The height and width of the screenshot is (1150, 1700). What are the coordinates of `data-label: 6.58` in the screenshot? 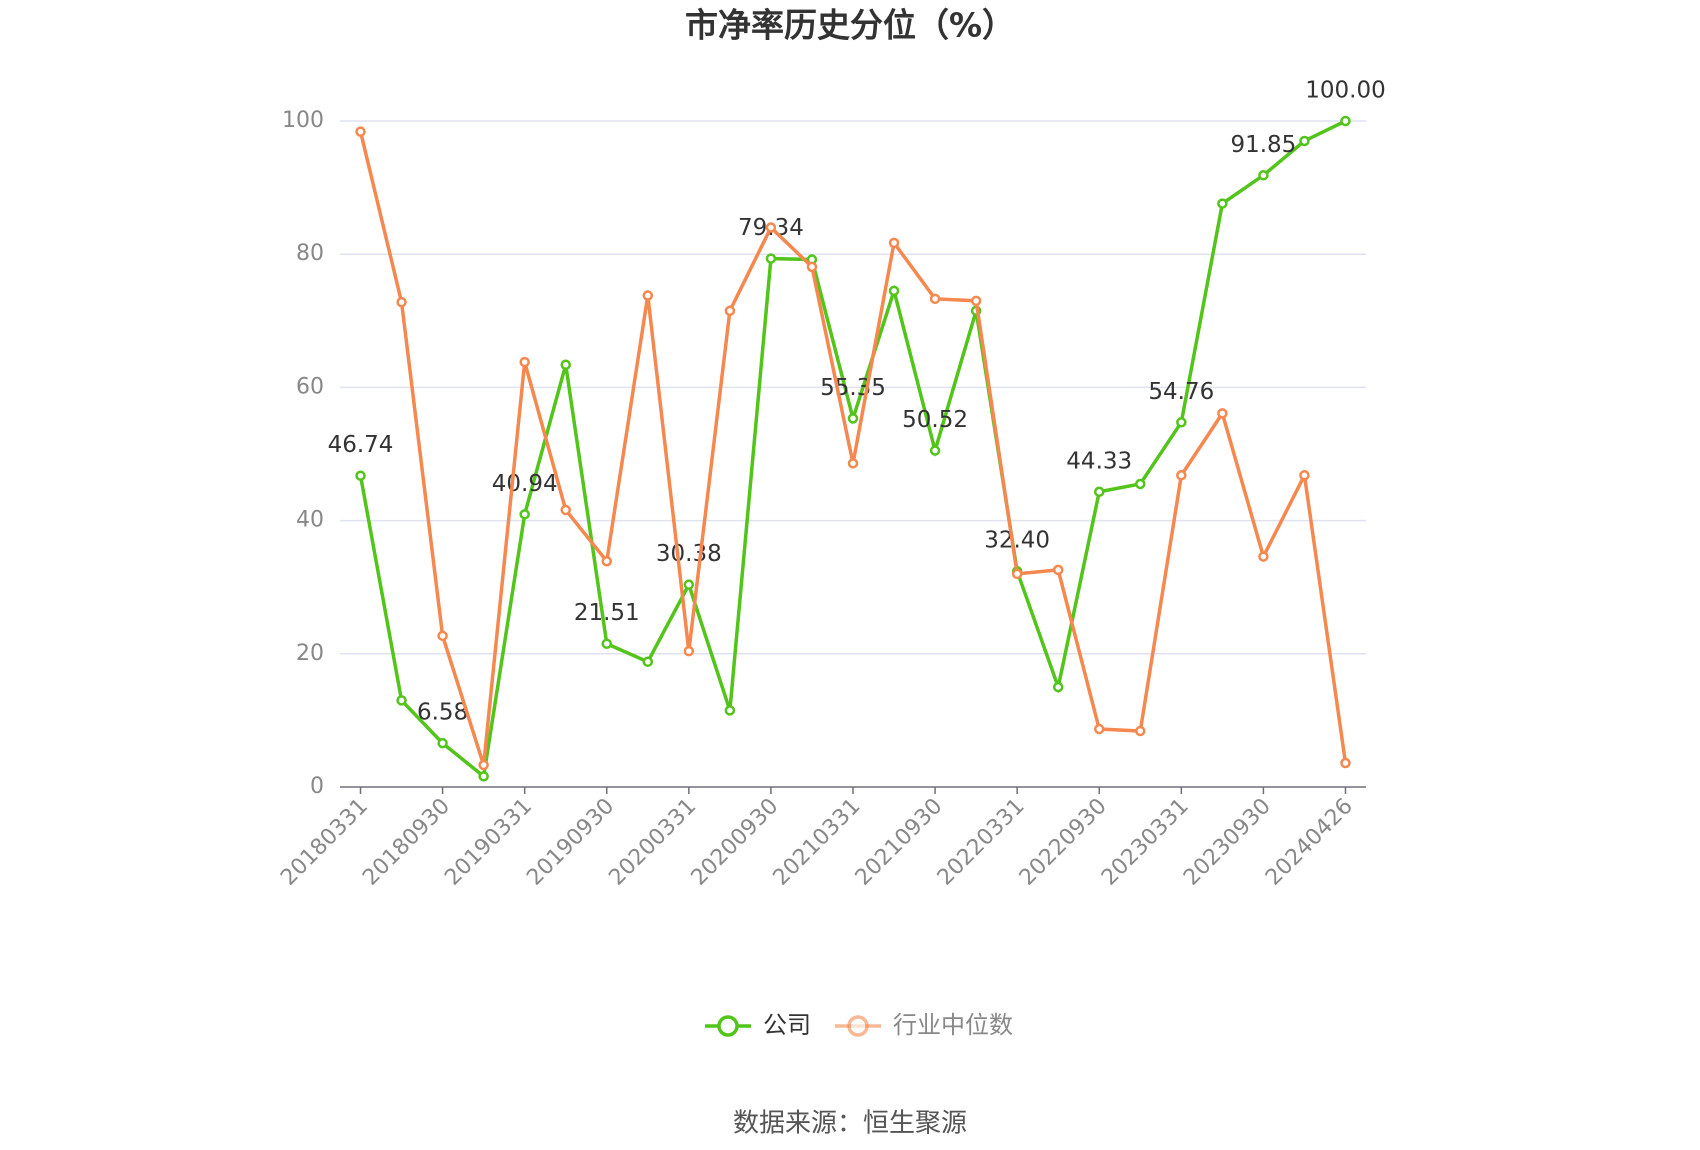 It's located at (442, 713).